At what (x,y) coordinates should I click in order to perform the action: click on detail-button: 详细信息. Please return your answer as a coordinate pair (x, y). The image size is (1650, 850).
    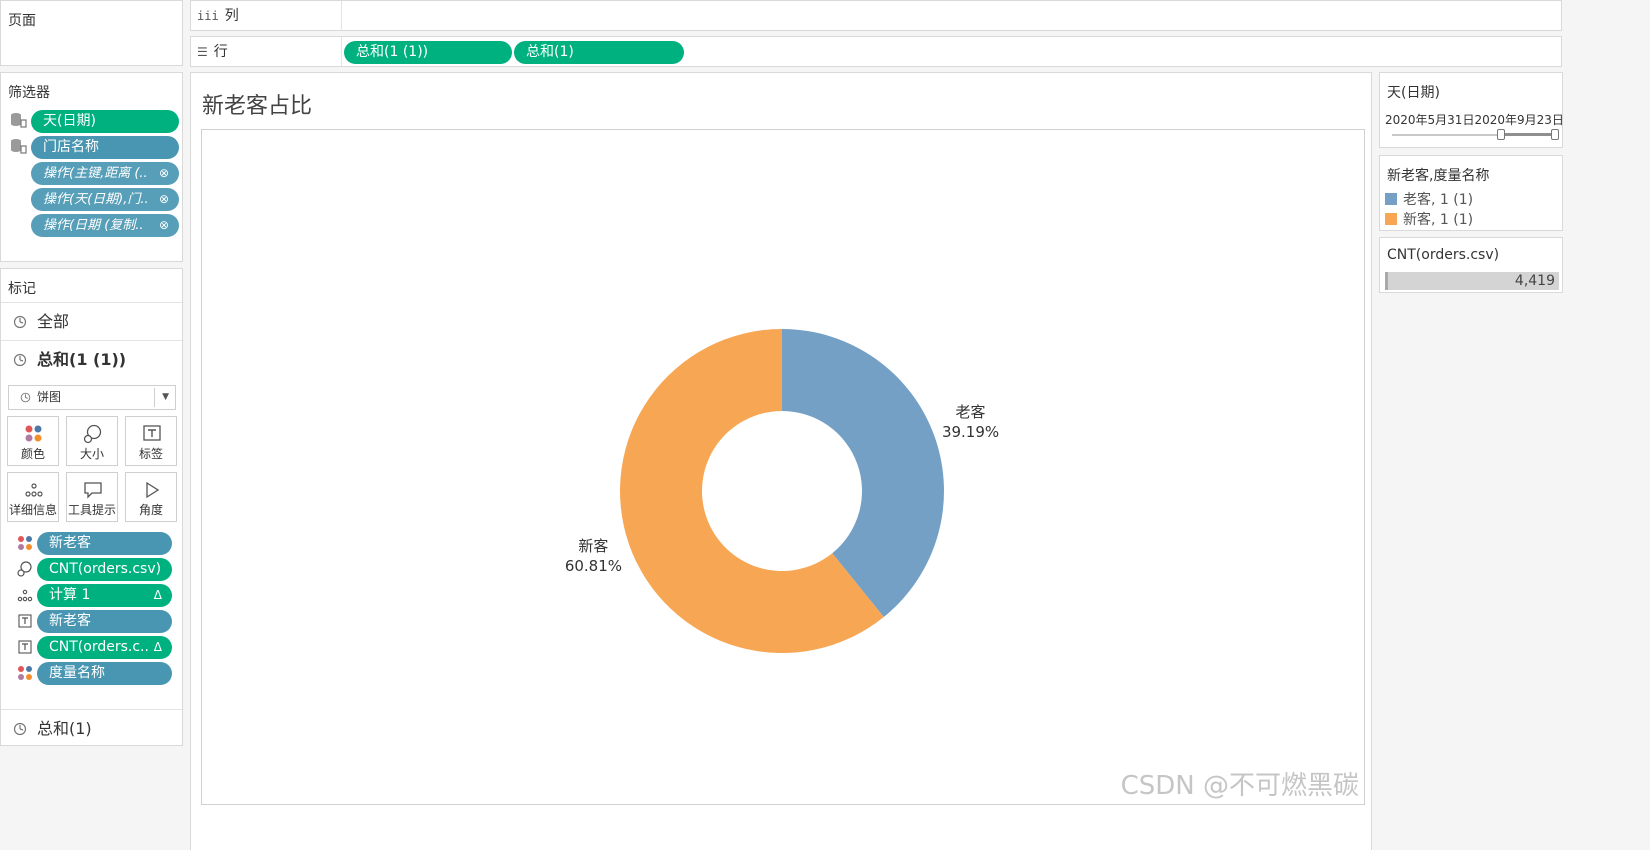
    Looking at the image, I should click on (33, 497).